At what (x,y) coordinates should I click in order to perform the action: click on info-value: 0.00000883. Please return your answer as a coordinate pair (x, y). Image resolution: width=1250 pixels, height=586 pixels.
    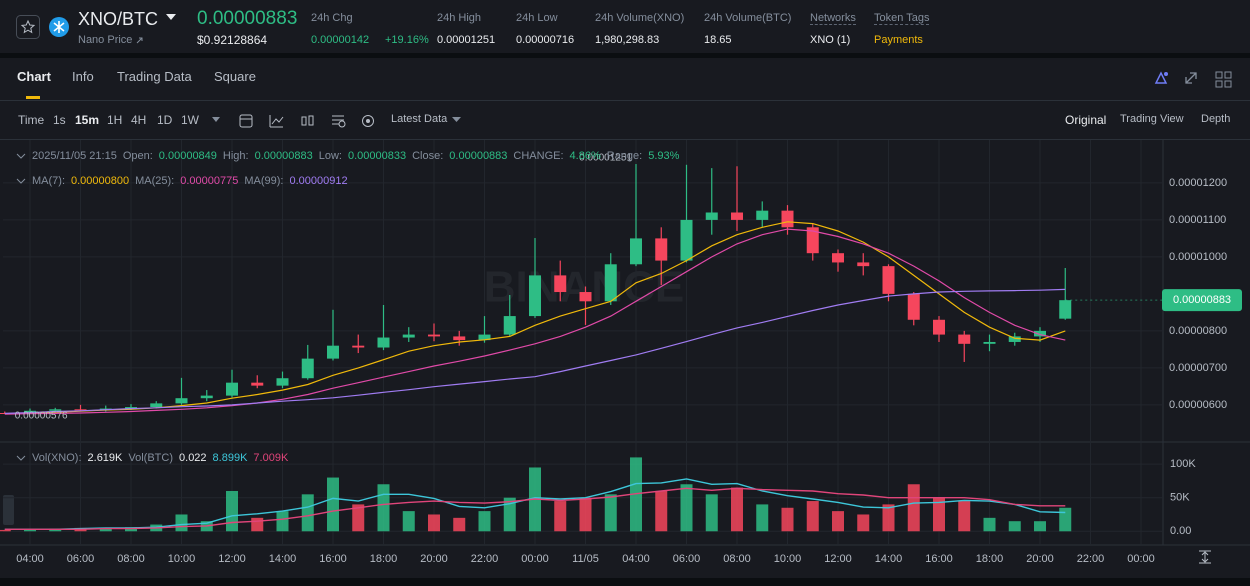
    Looking at the image, I should click on (478, 156).